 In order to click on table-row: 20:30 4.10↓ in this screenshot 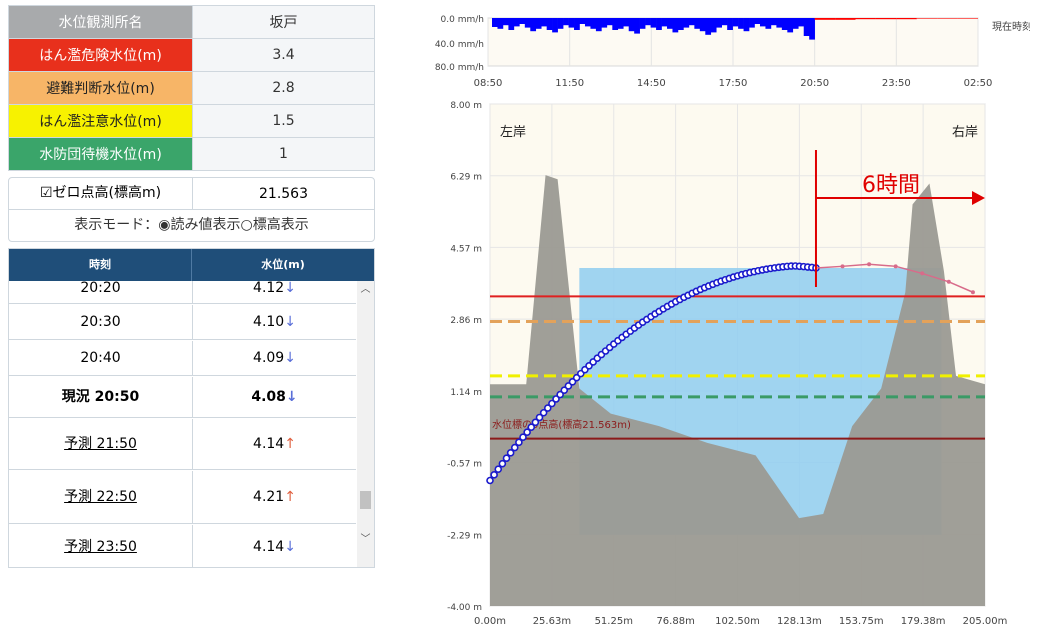, I will do `click(182, 322)`.